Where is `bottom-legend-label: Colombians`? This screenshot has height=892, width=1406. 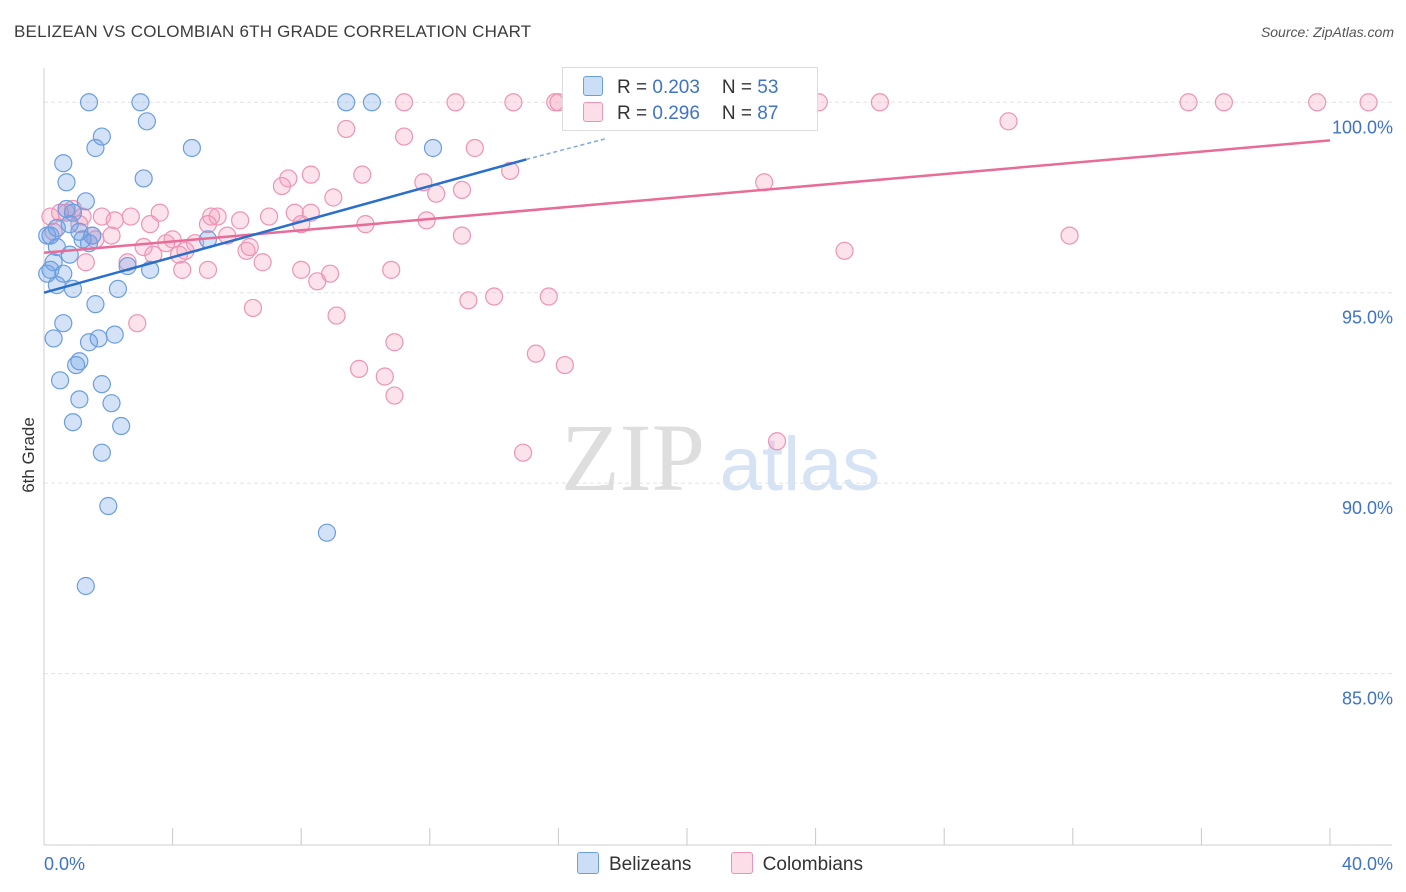
bottom-legend-label: Colombians is located at coordinates (812, 864).